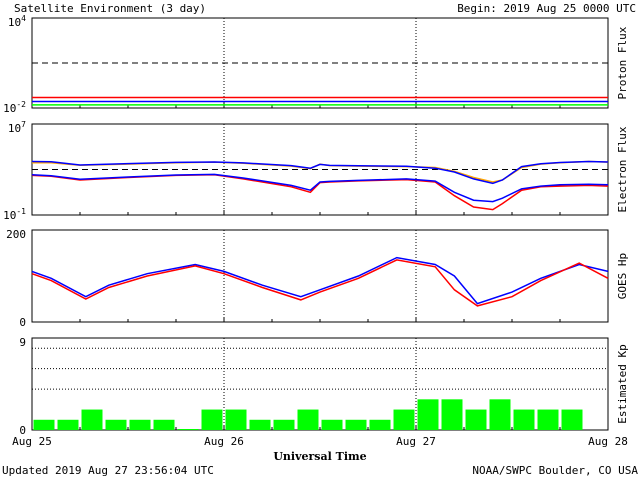  Describe the element at coordinates (319, 456) in the screenshot. I see `x-axis-label: Universal Time` at that location.